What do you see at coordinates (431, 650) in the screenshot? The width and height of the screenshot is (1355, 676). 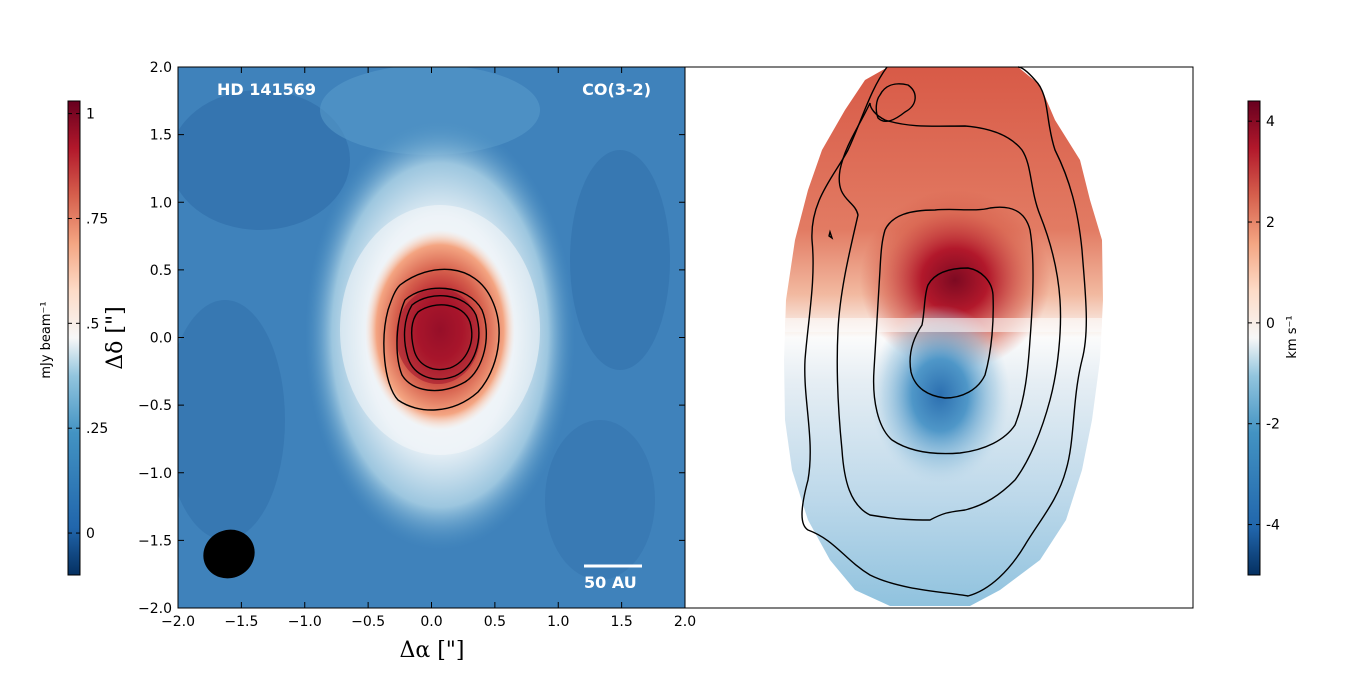 I see `x-axis-label: Δα ["]` at bounding box center [431, 650].